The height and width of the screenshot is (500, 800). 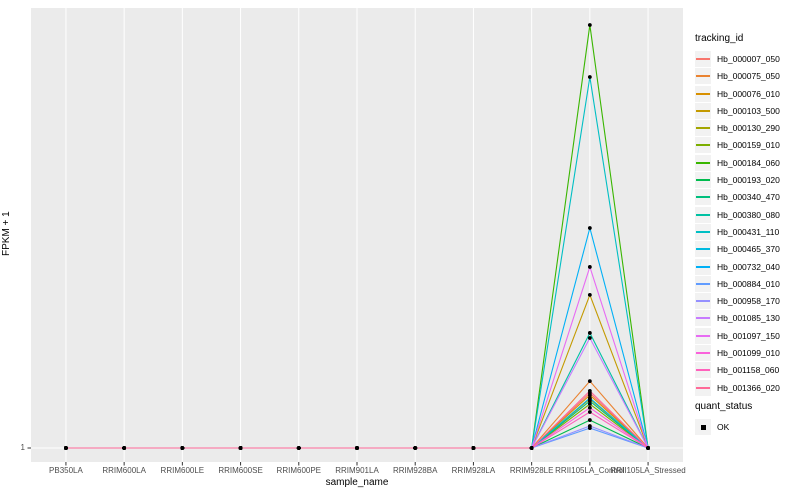 I want to click on x-tick-label-RRIM928LA: RRIM928LA, so click(x=473, y=470).